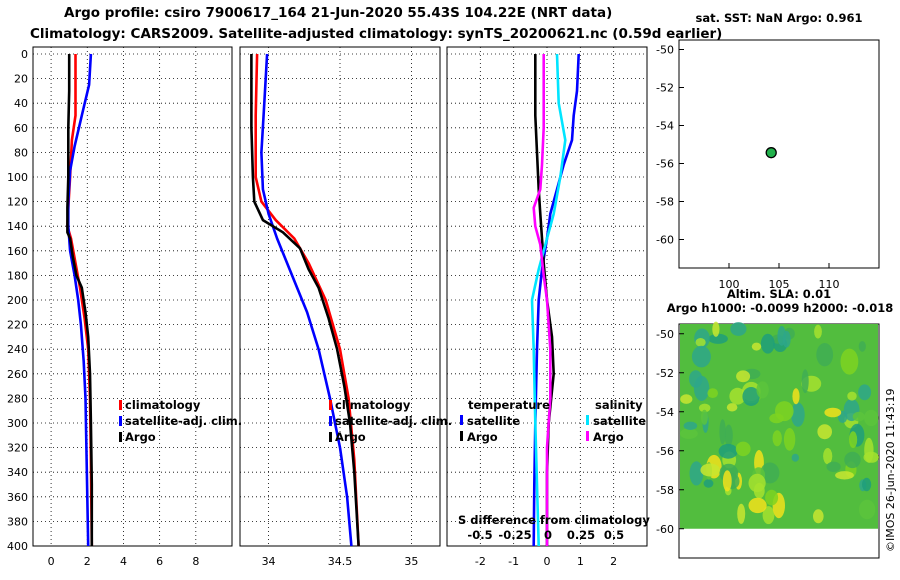  Describe the element at coordinates (17, 251) in the screenshot. I see `depth-tick-label: 160` at that location.